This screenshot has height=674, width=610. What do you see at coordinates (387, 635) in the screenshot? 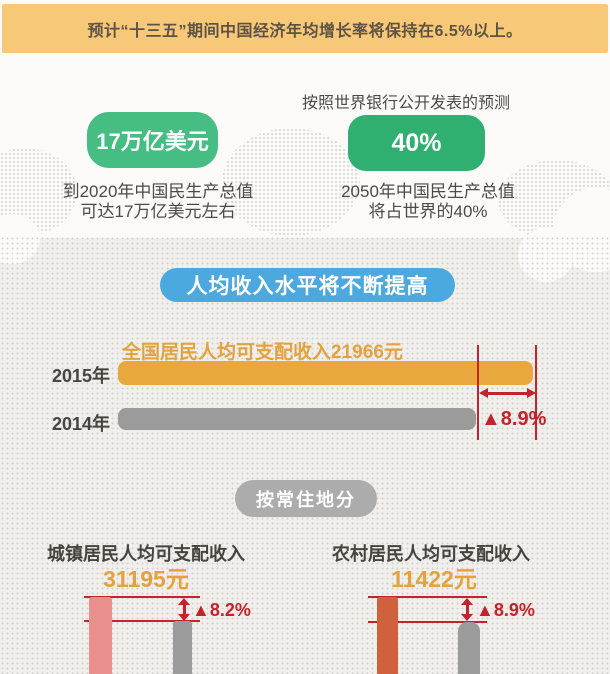
I see `rural-bar-2015` at bounding box center [387, 635].